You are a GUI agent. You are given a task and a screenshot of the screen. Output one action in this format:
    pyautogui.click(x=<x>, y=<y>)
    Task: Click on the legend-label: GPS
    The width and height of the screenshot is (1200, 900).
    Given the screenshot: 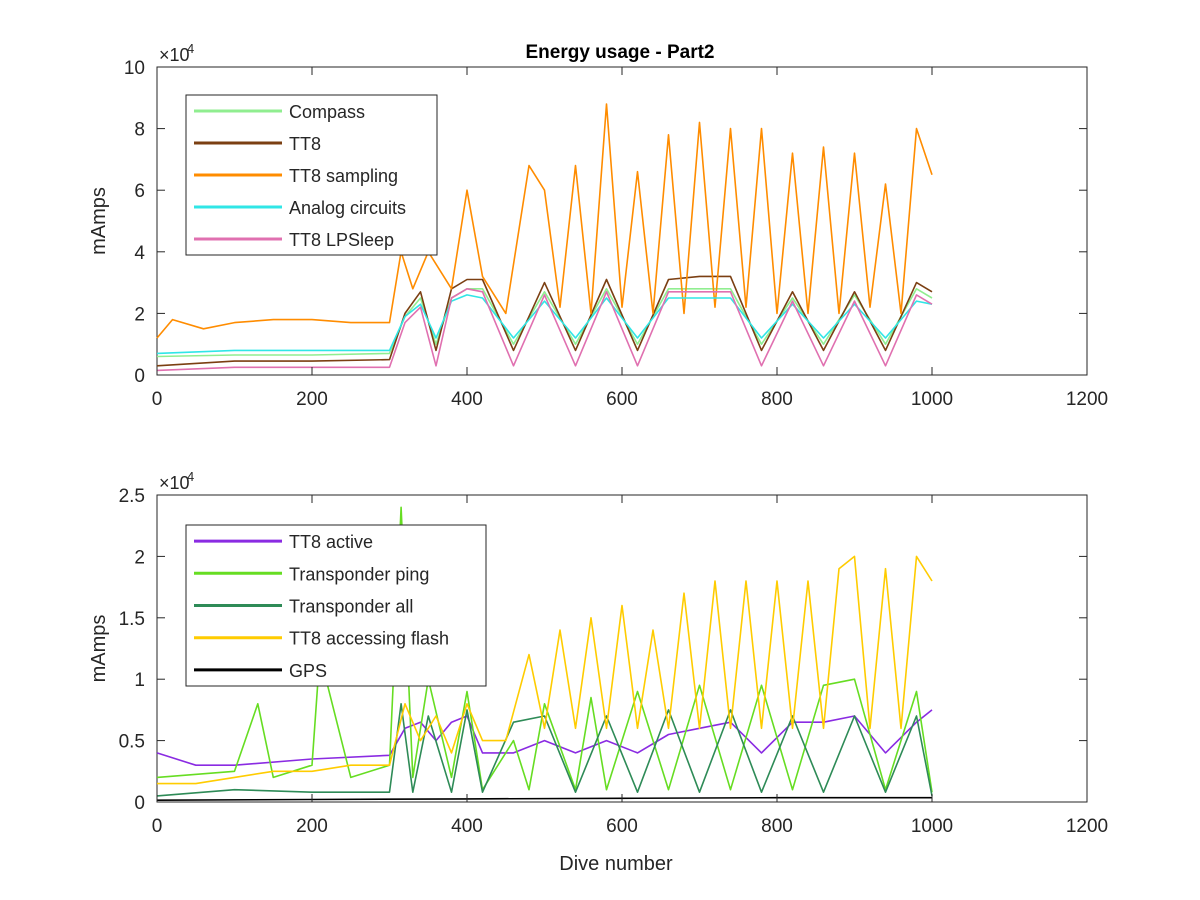 What is the action you would take?
    pyautogui.click(x=308, y=671)
    